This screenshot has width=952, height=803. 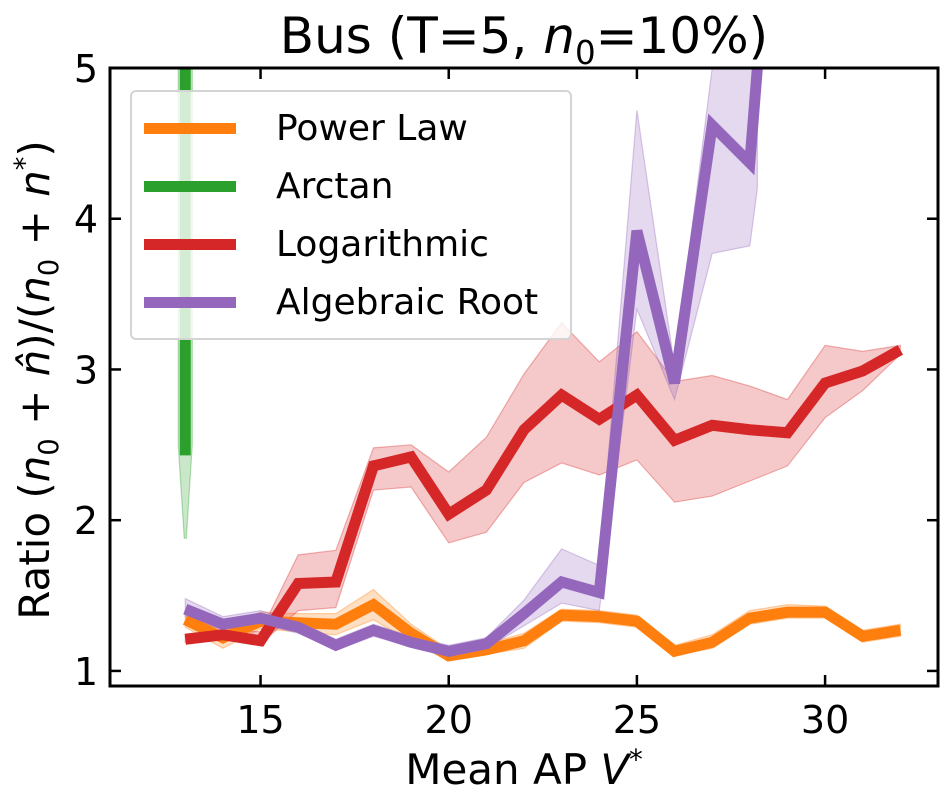 What do you see at coordinates (407, 302) in the screenshot?
I see `legend-label-algebraic-root: Algebraic Root` at bounding box center [407, 302].